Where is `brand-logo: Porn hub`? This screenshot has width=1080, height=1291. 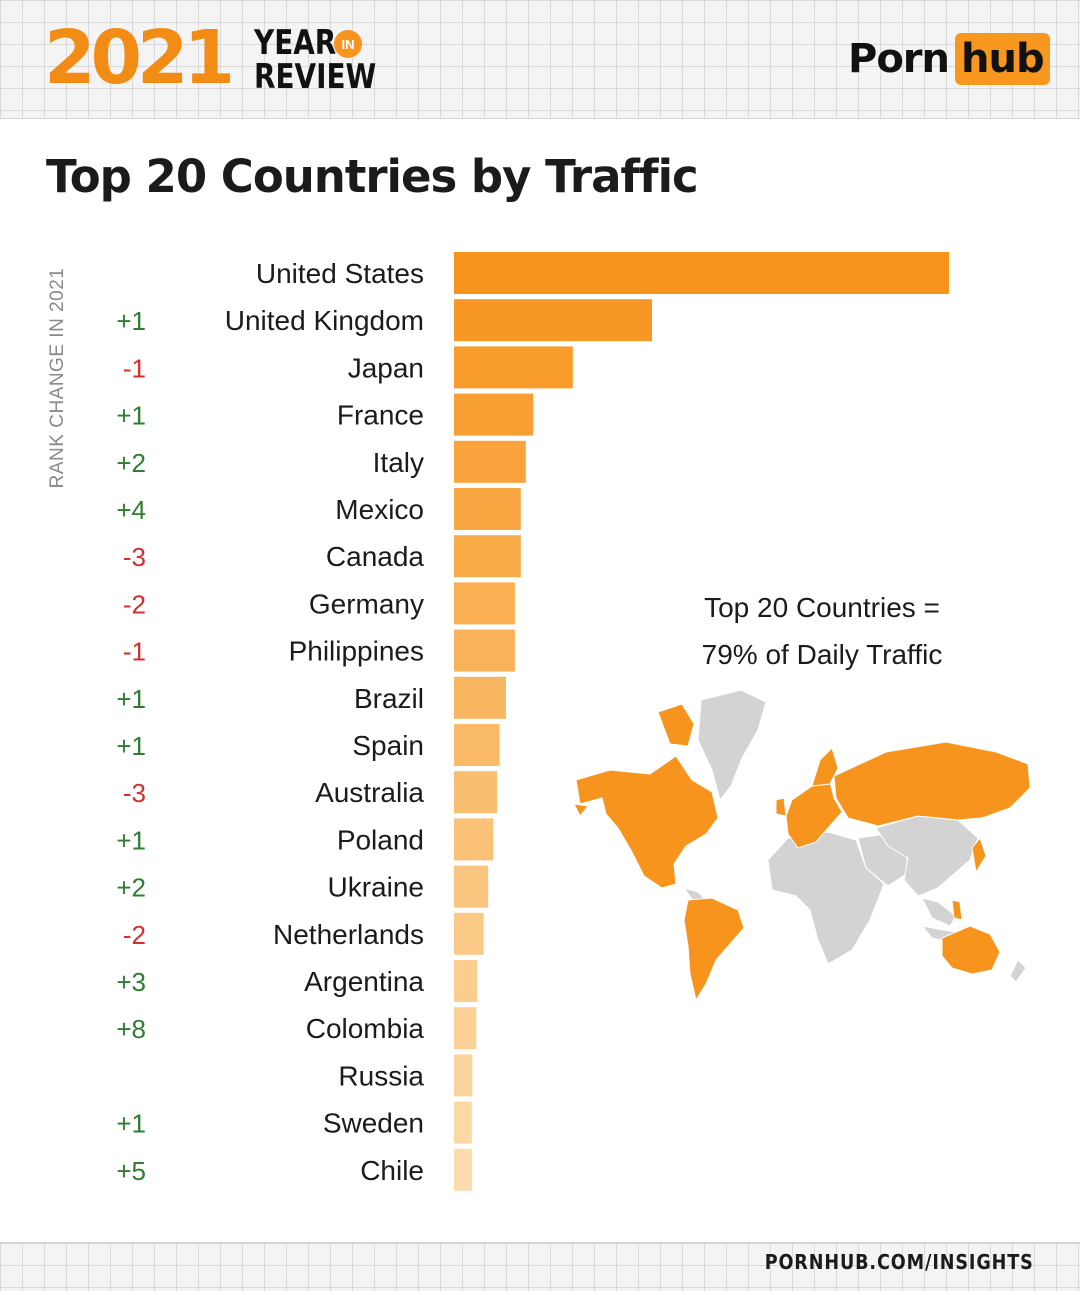
brand-logo: Porn hub is located at coordinates (949, 59).